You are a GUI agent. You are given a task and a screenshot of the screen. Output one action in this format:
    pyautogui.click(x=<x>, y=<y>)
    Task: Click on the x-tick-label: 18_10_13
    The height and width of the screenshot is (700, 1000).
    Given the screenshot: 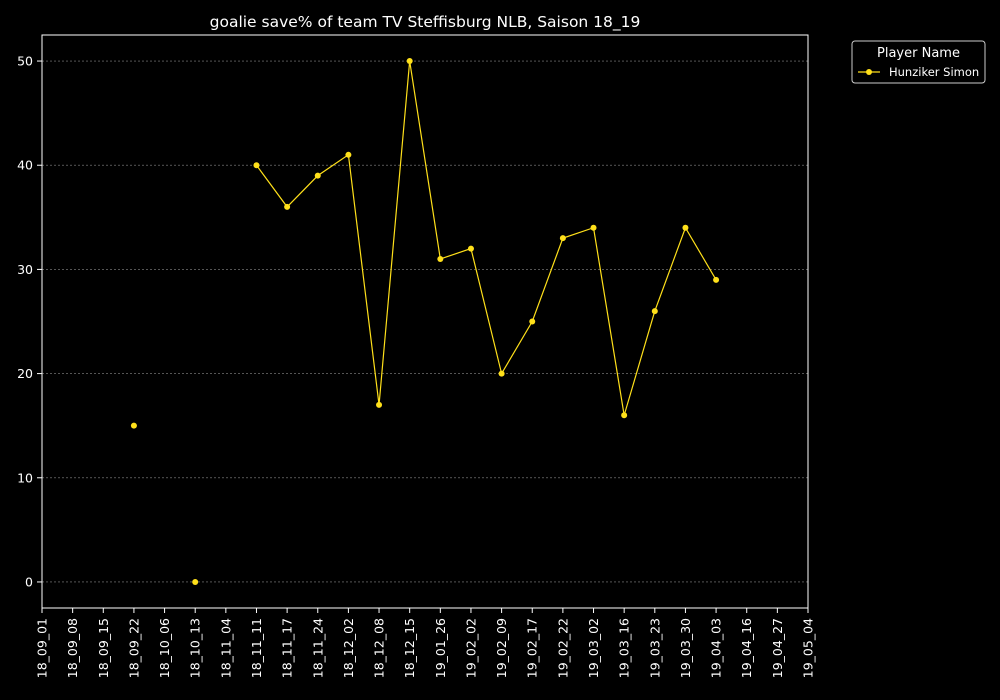 What is the action you would take?
    pyautogui.click(x=195, y=648)
    